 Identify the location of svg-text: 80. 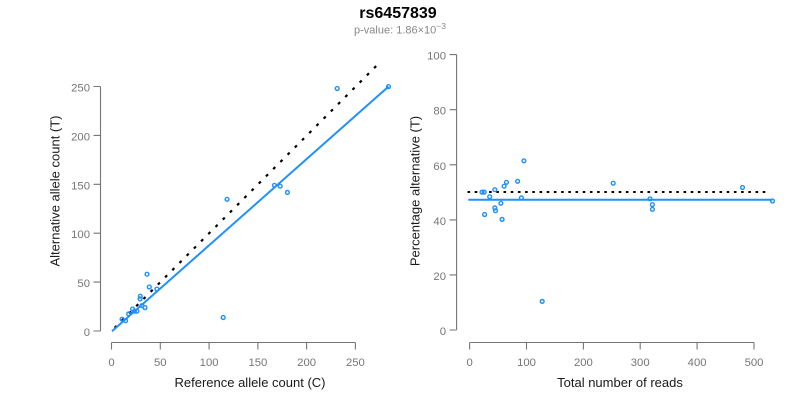
(439, 112).